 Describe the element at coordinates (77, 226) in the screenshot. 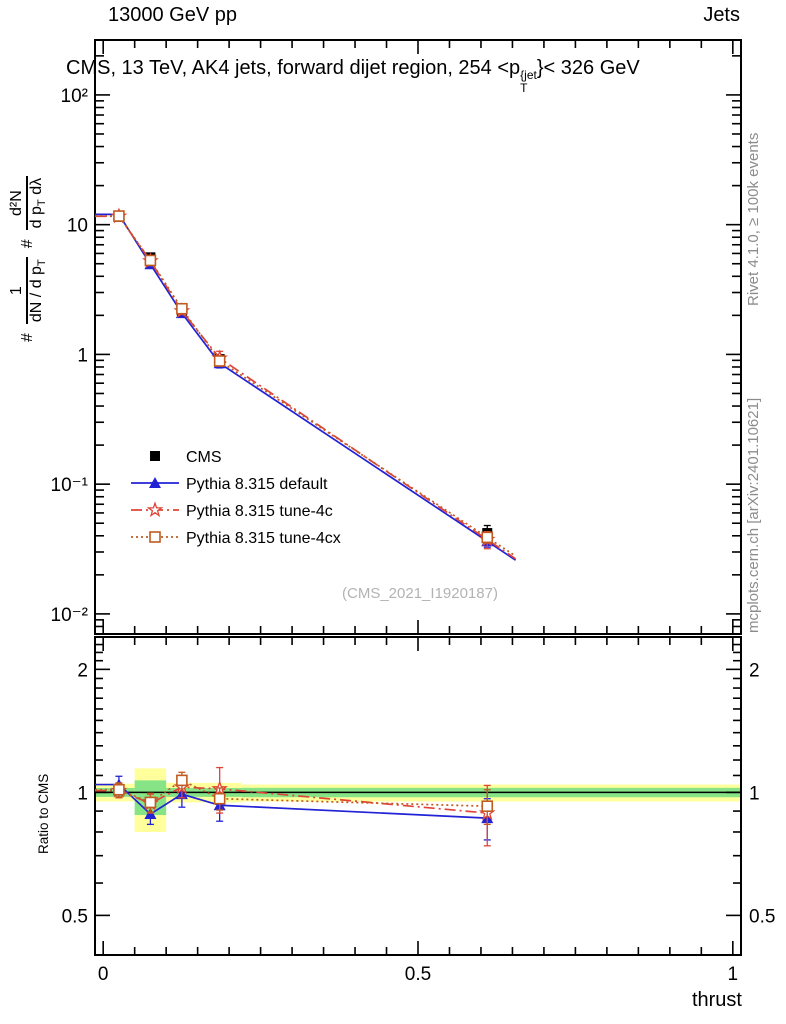

I see `tick-label: 10` at that location.